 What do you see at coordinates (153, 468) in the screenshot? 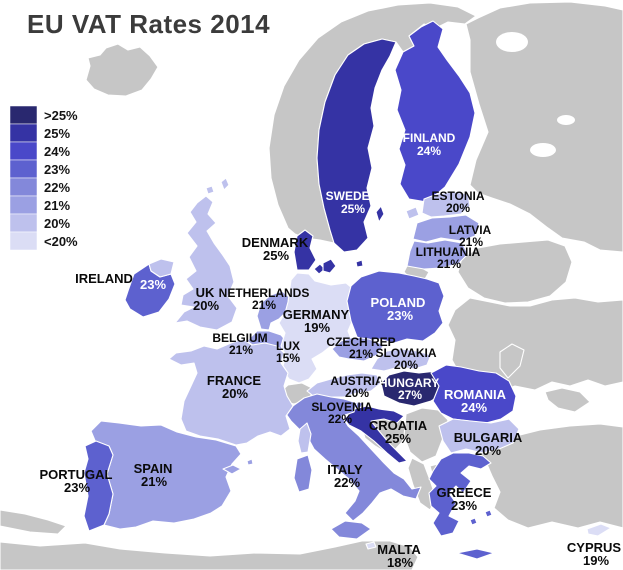
I see `label-spain-name: SPAIN` at bounding box center [153, 468].